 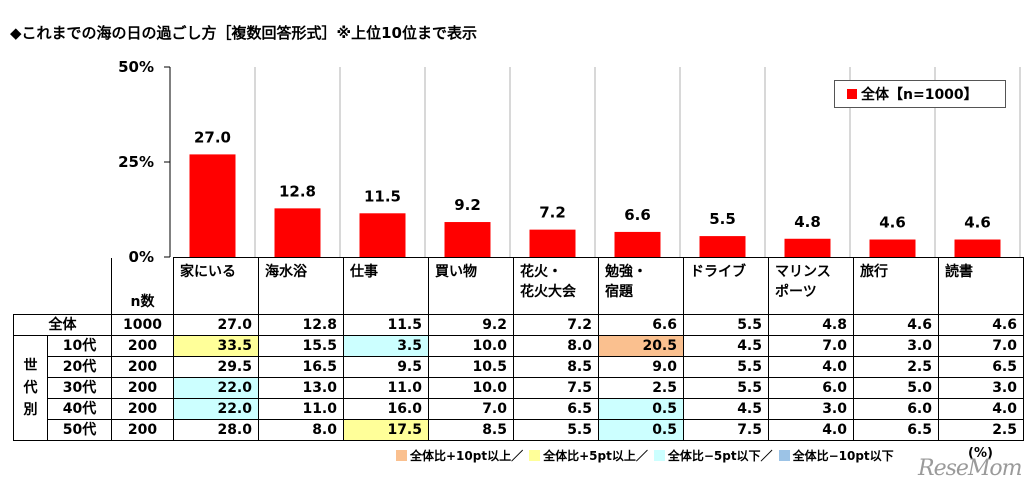 I want to click on value-cell: 10.5, so click(x=471, y=367).